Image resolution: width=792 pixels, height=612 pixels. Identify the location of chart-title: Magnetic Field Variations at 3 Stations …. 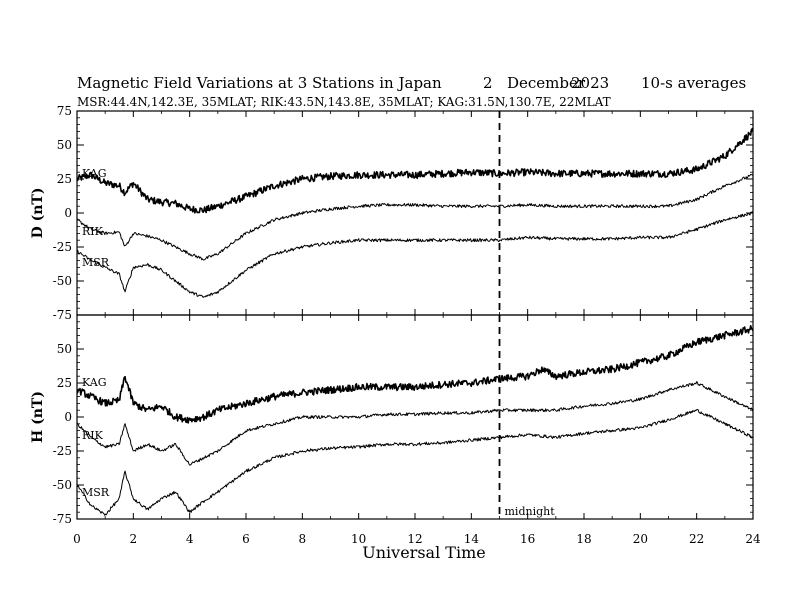
(259, 83).